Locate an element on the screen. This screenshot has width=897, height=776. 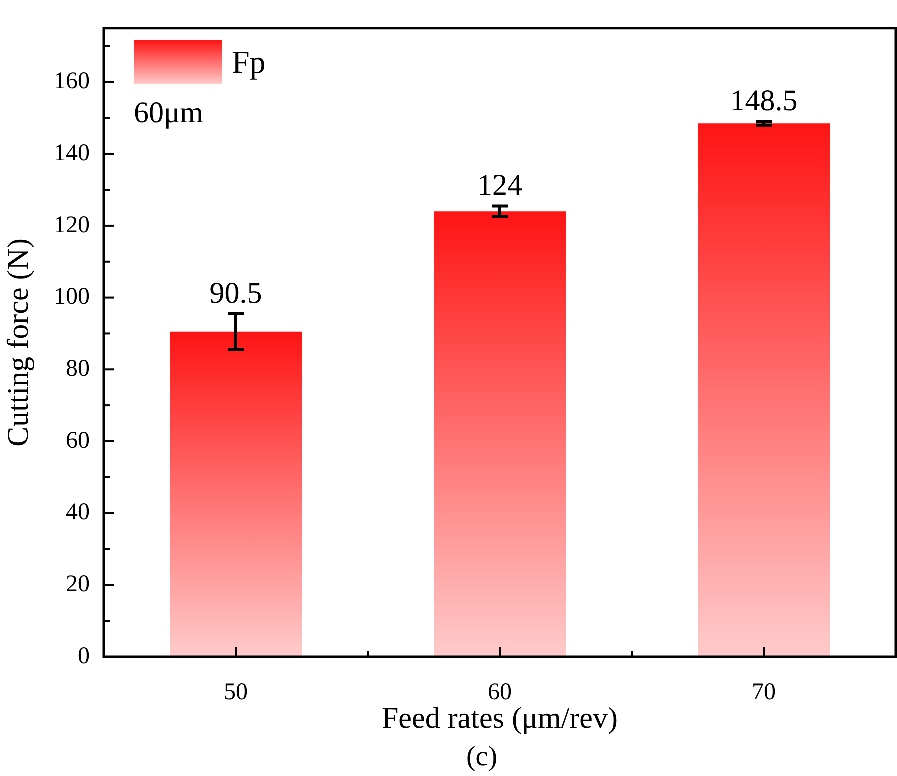
y-tick-label: 120 is located at coordinates (72, 225).